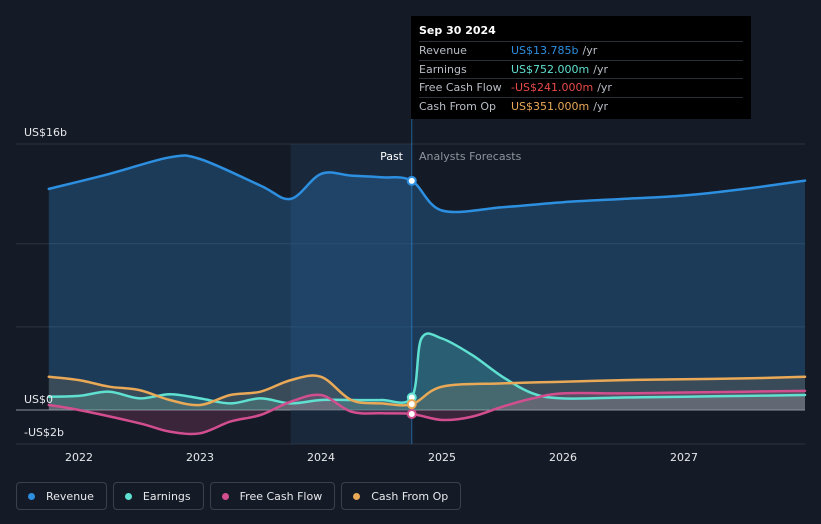 The image size is (821, 524). Describe the element at coordinates (351, 294) in the screenshot. I see `past-highlight-band` at that location.